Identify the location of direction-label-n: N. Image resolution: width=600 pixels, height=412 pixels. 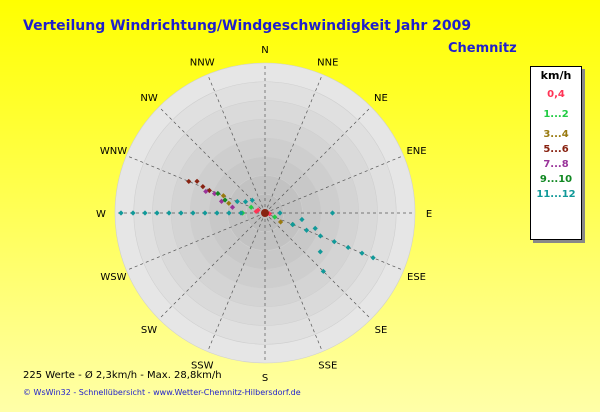
(264, 50).